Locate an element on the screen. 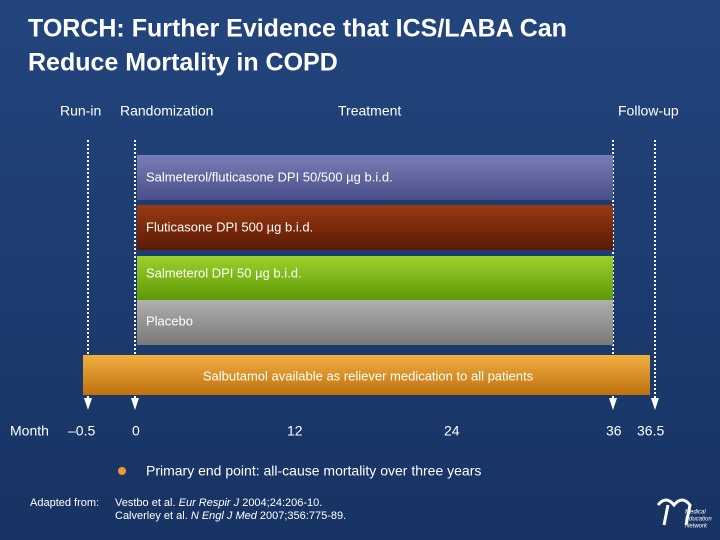  timepoint: 36 is located at coordinates (614, 431).